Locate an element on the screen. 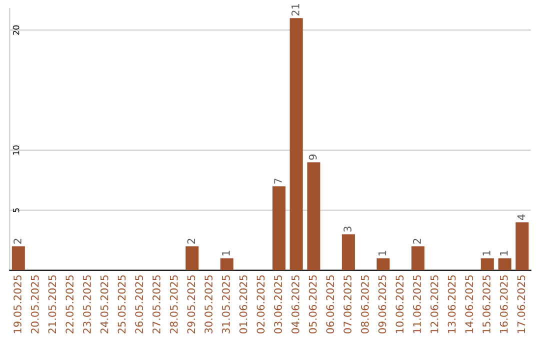 This screenshot has width=540, height=340. y-tick-label: 5 is located at coordinates (16, 210).